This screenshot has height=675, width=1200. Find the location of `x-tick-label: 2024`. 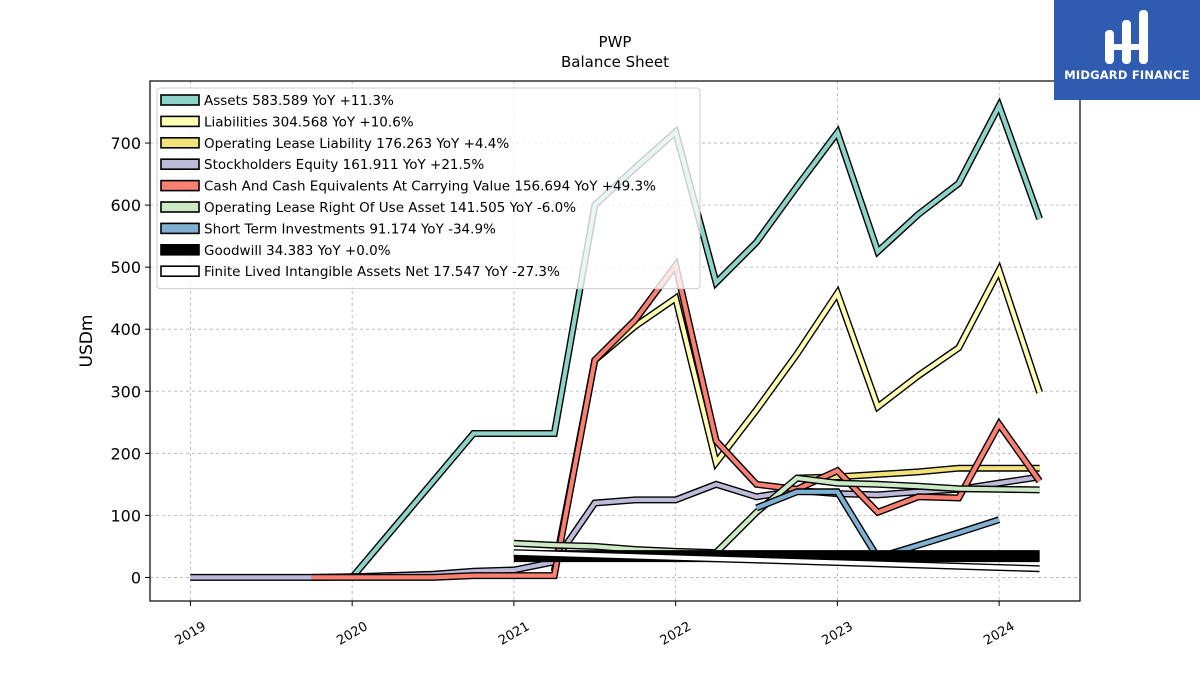

x-tick-label: 2024 is located at coordinates (999, 634).